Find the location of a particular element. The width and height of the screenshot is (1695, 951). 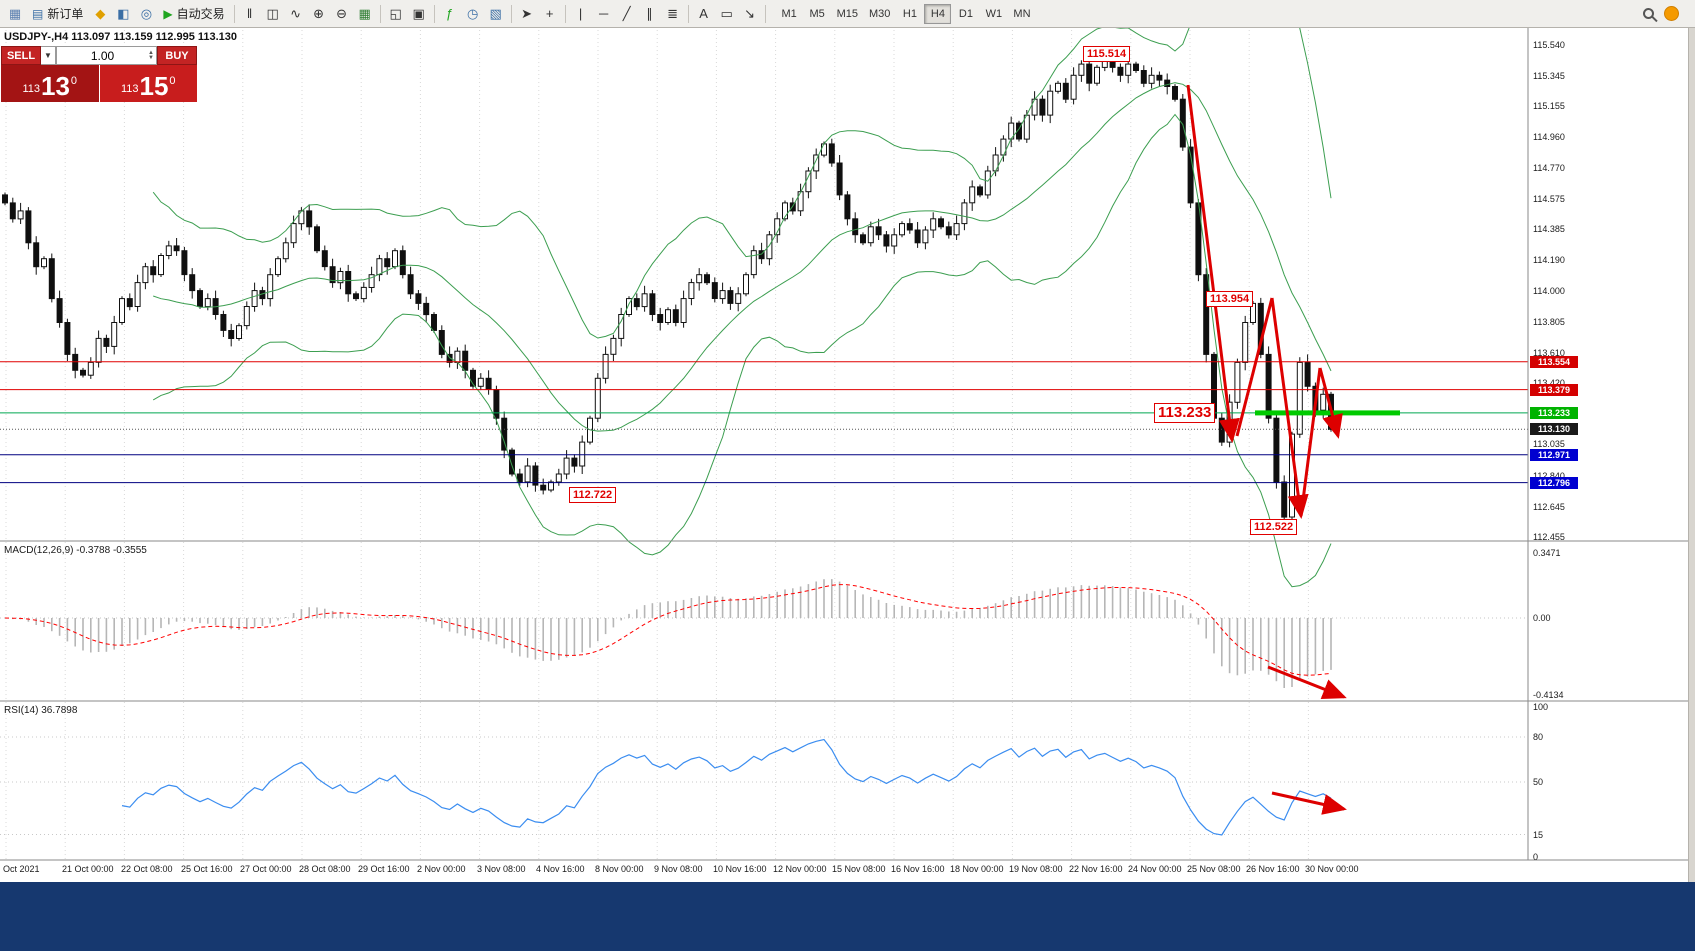

vertical-line-icon: | is located at coordinates (580, 13).